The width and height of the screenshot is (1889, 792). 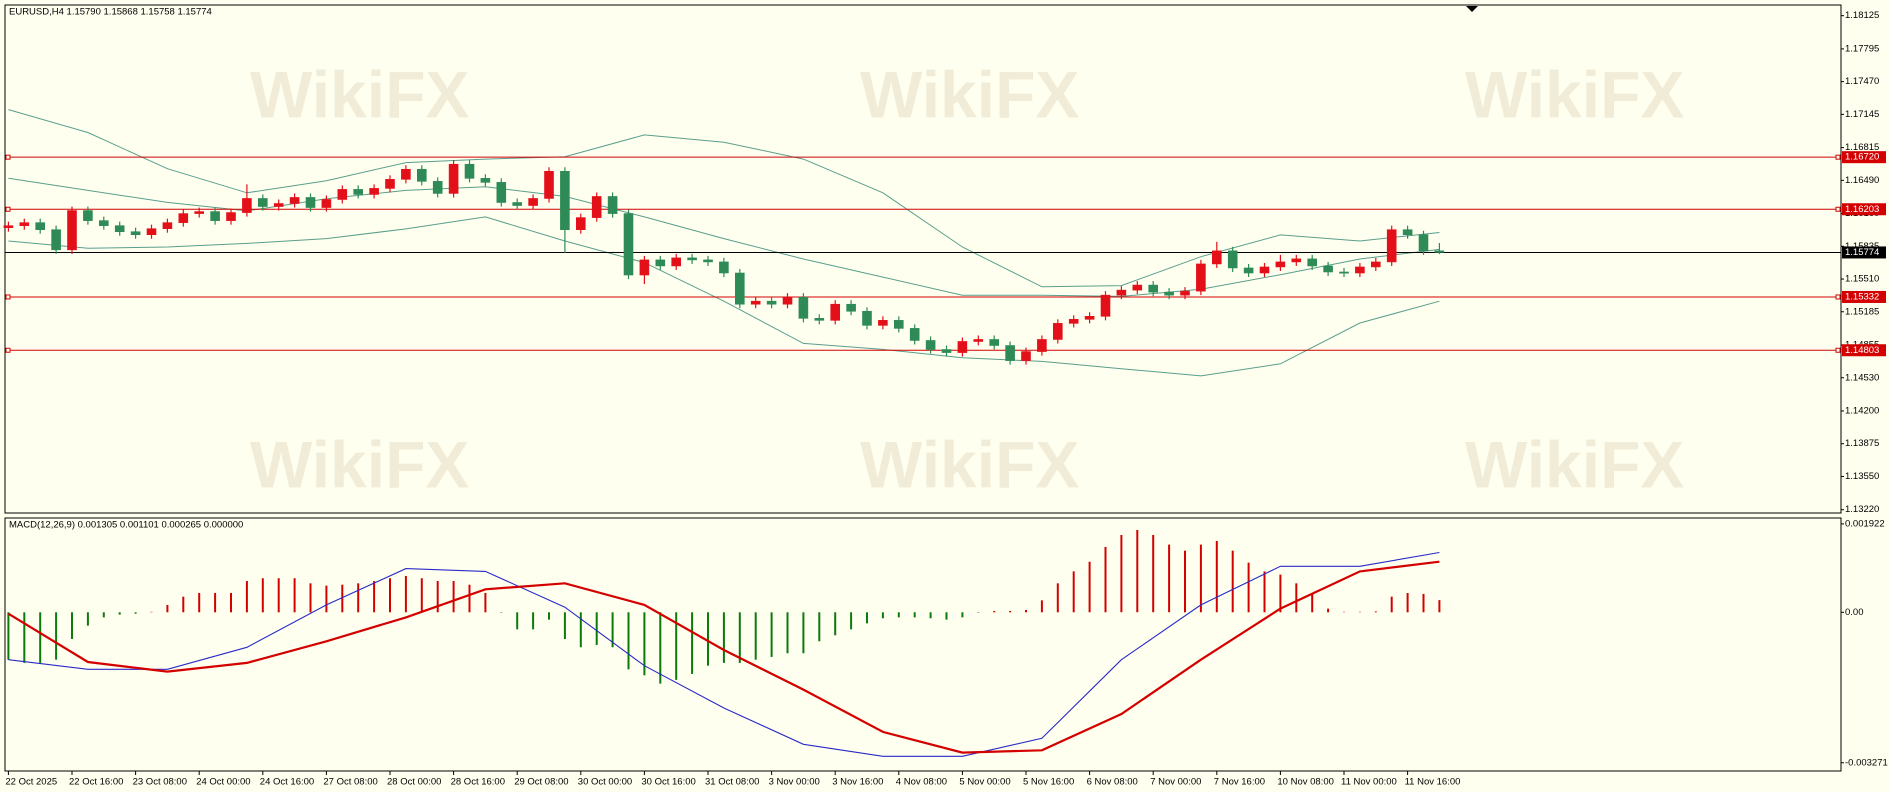 I want to click on y-tick-label: 1.17795, so click(x=1862, y=48).